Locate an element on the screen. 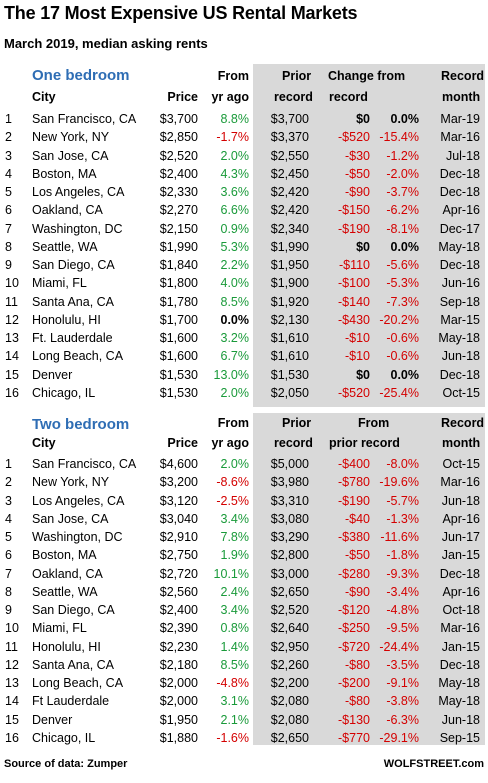 This screenshot has width=488, height=783. cell-rank: 8 is located at coordinates (8, 246).